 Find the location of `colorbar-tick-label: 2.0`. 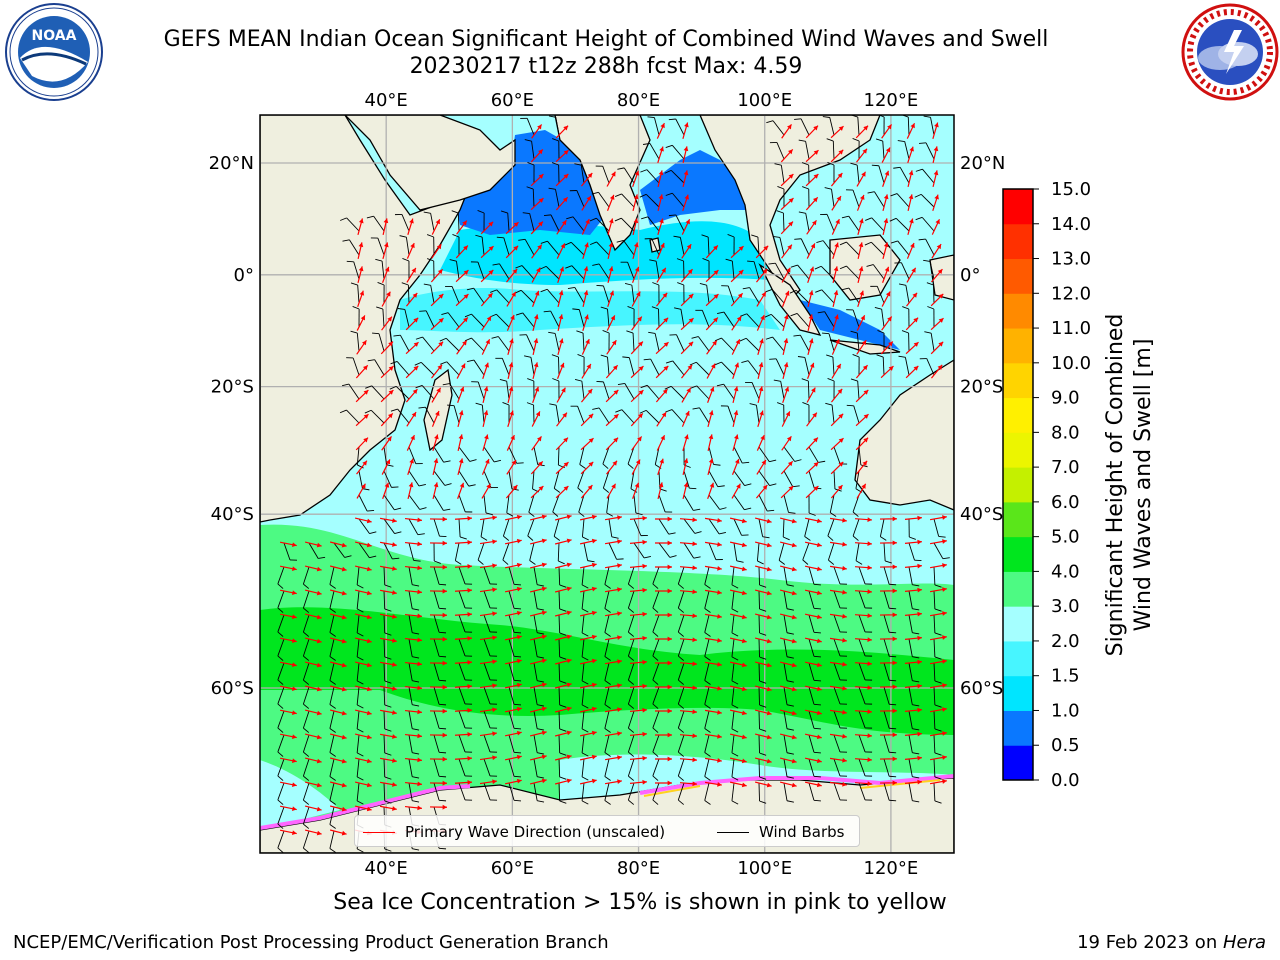

colorbar-tick-label: 2.0 is located at coordinates (1065, 641).